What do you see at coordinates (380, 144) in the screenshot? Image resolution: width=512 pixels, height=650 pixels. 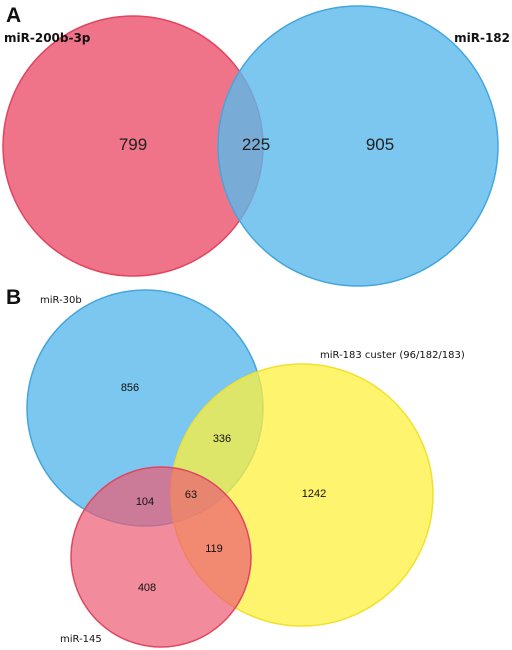 I see `count-only-mir-182: 905` at bounding box center [380, 144].